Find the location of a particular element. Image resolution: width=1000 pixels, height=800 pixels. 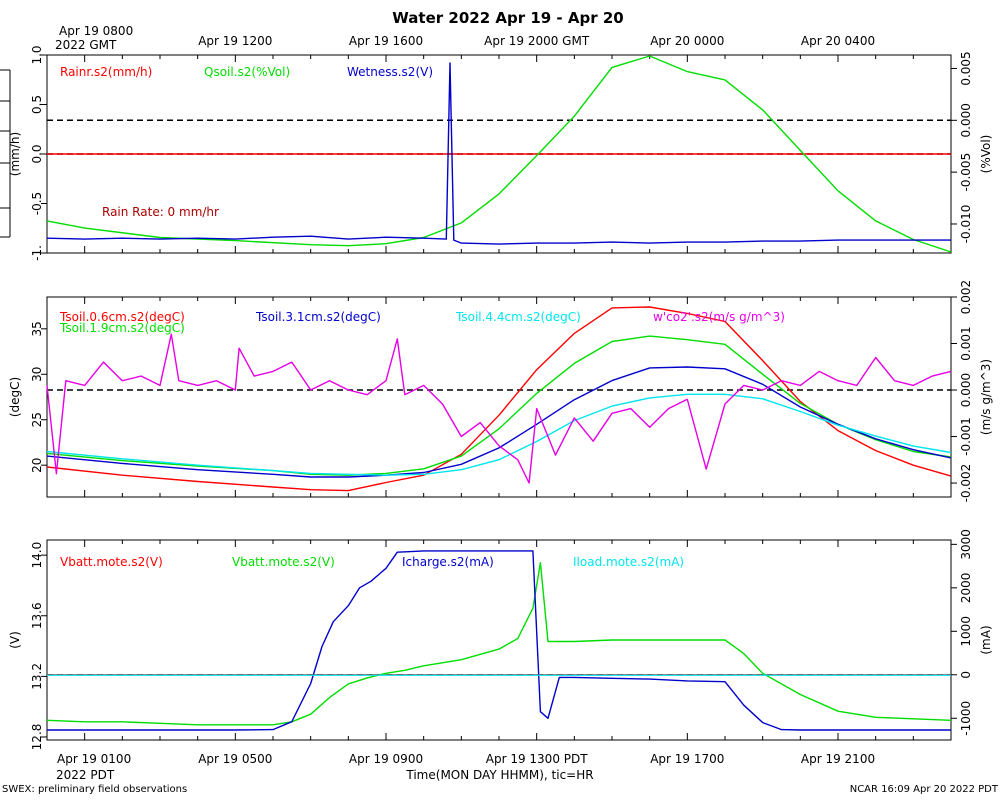

left-y-tick-label: -1. is located at coordinates (37, 253).